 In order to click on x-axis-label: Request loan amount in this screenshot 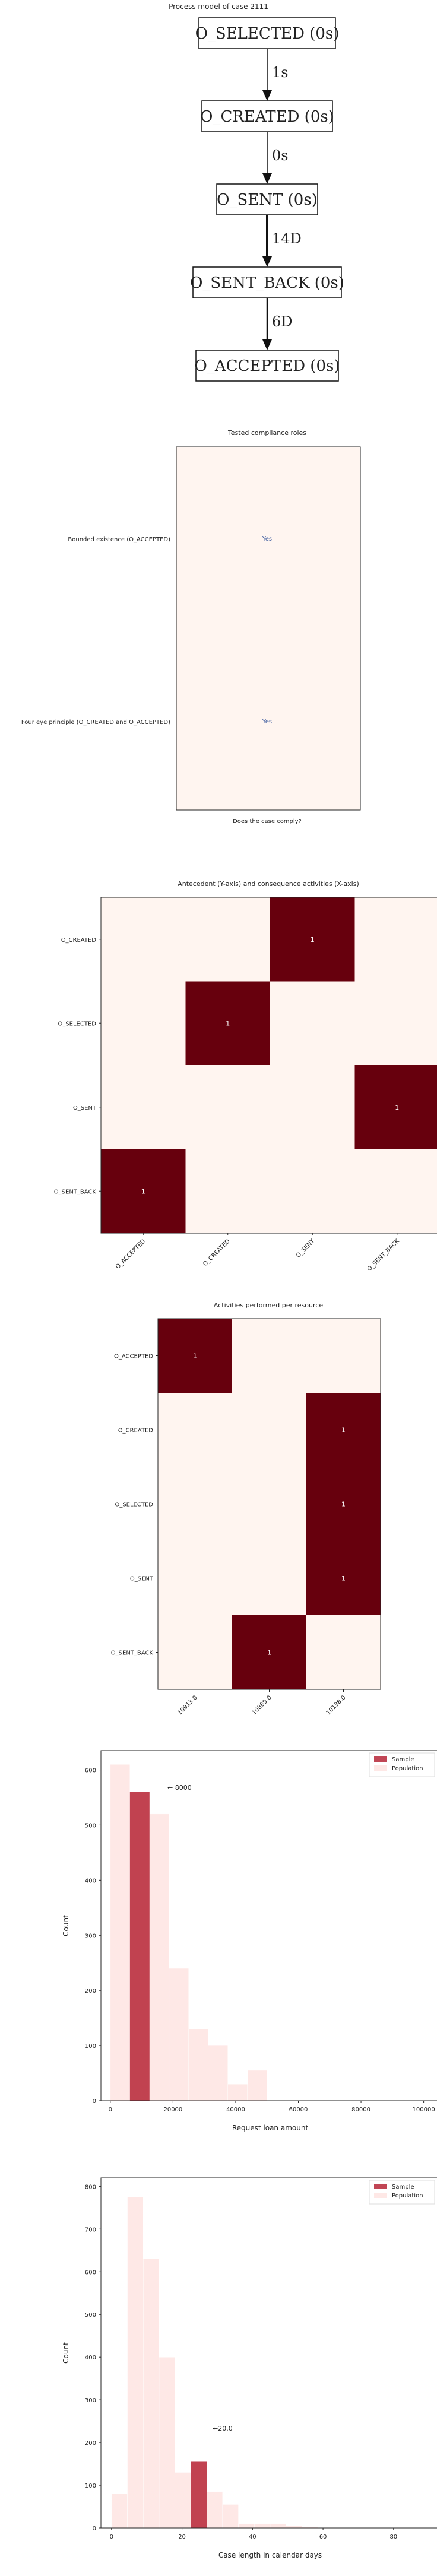, I will do `click(270, 2128)`.